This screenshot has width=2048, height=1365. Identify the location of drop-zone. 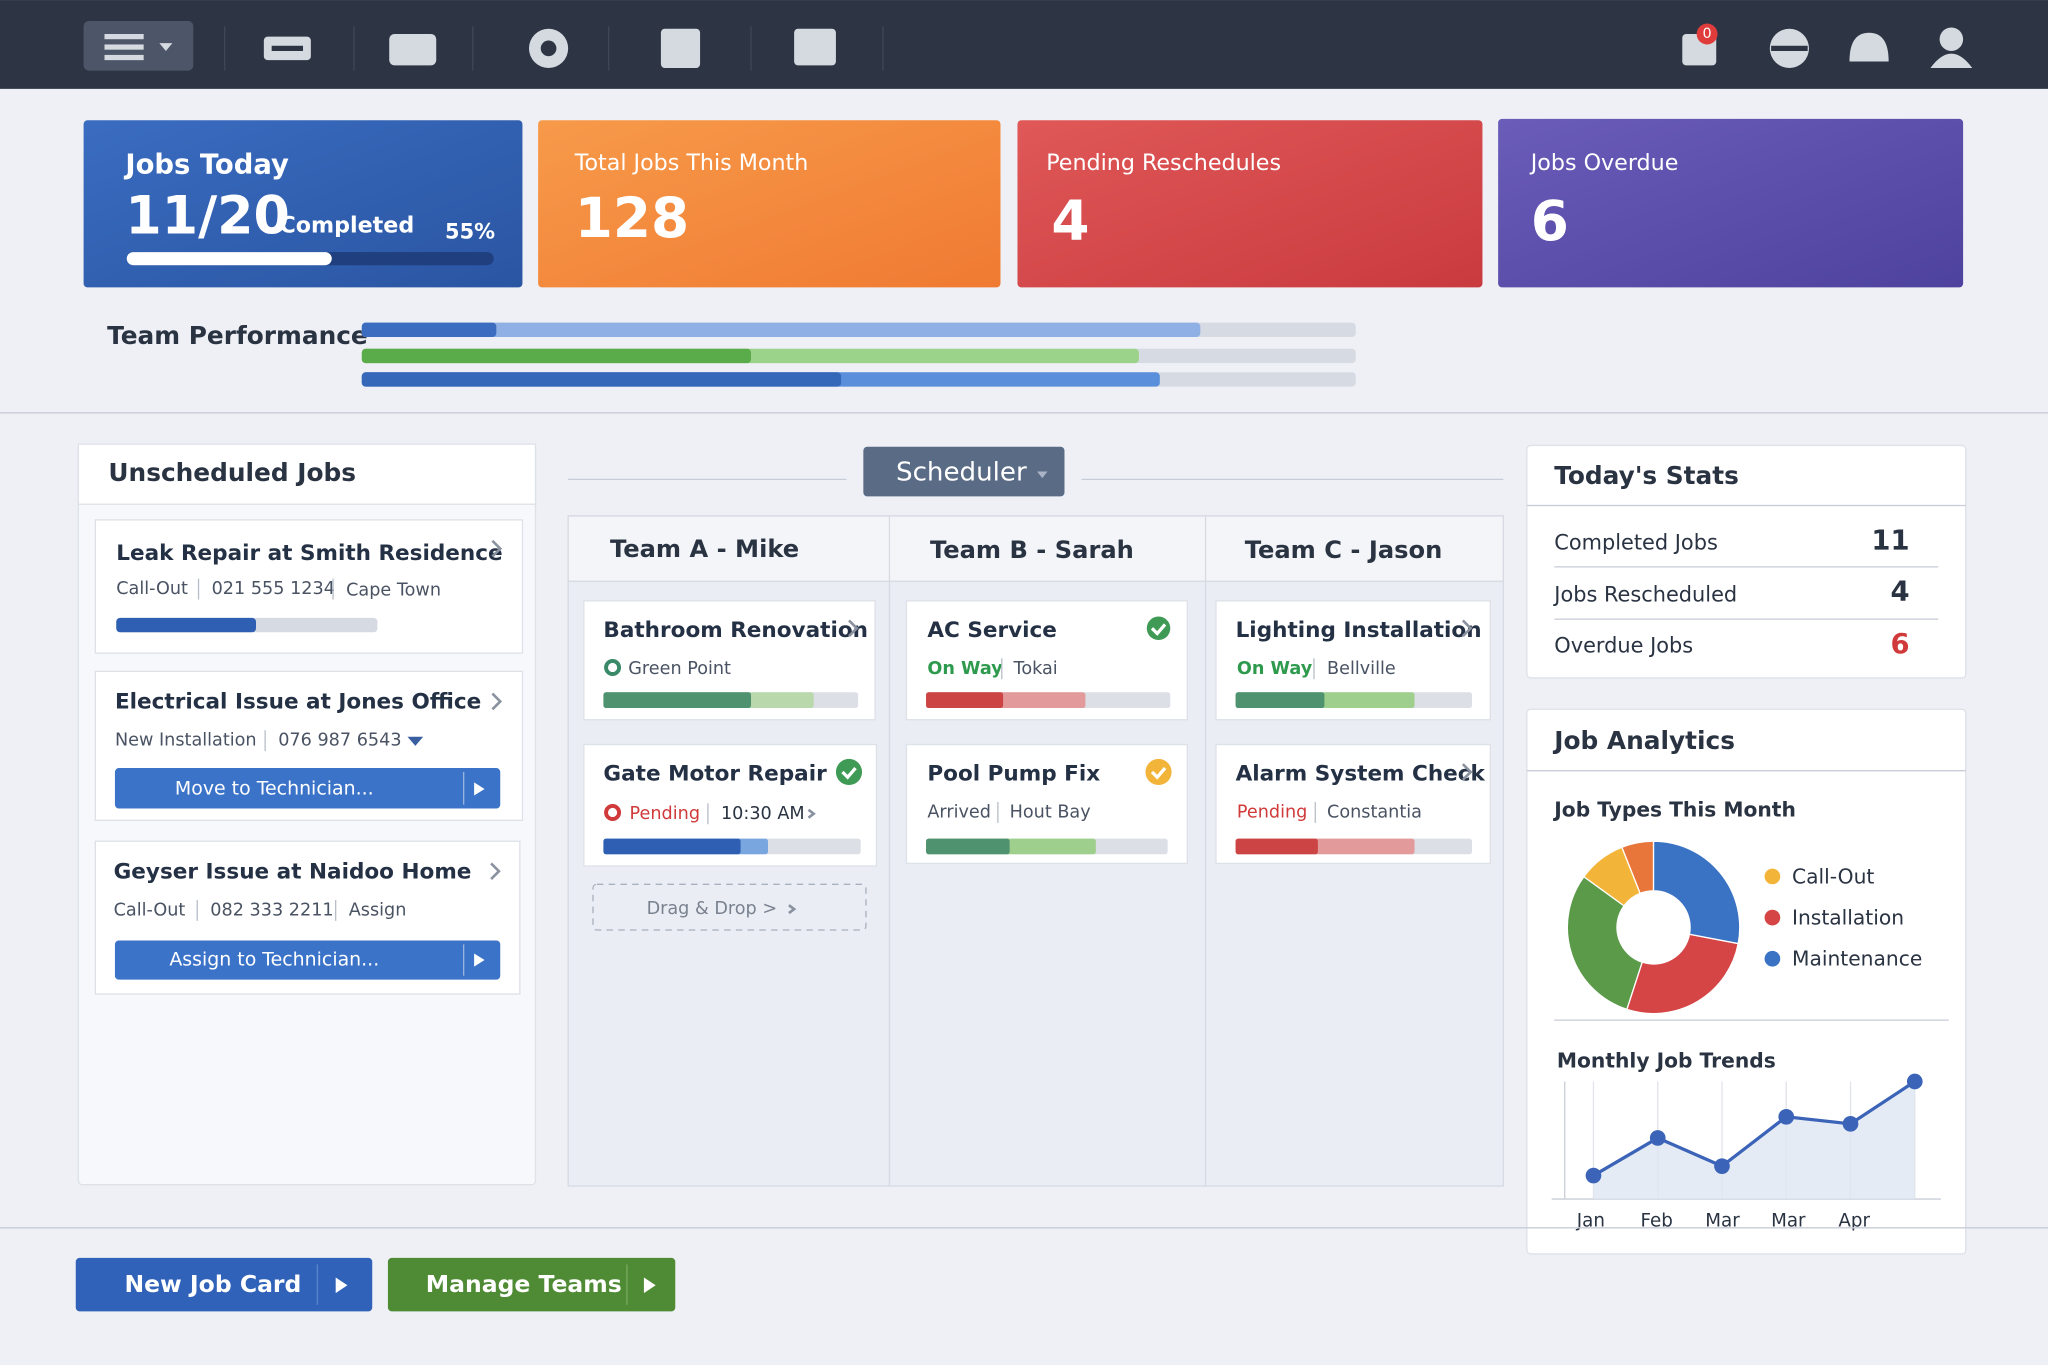
(729, 907).